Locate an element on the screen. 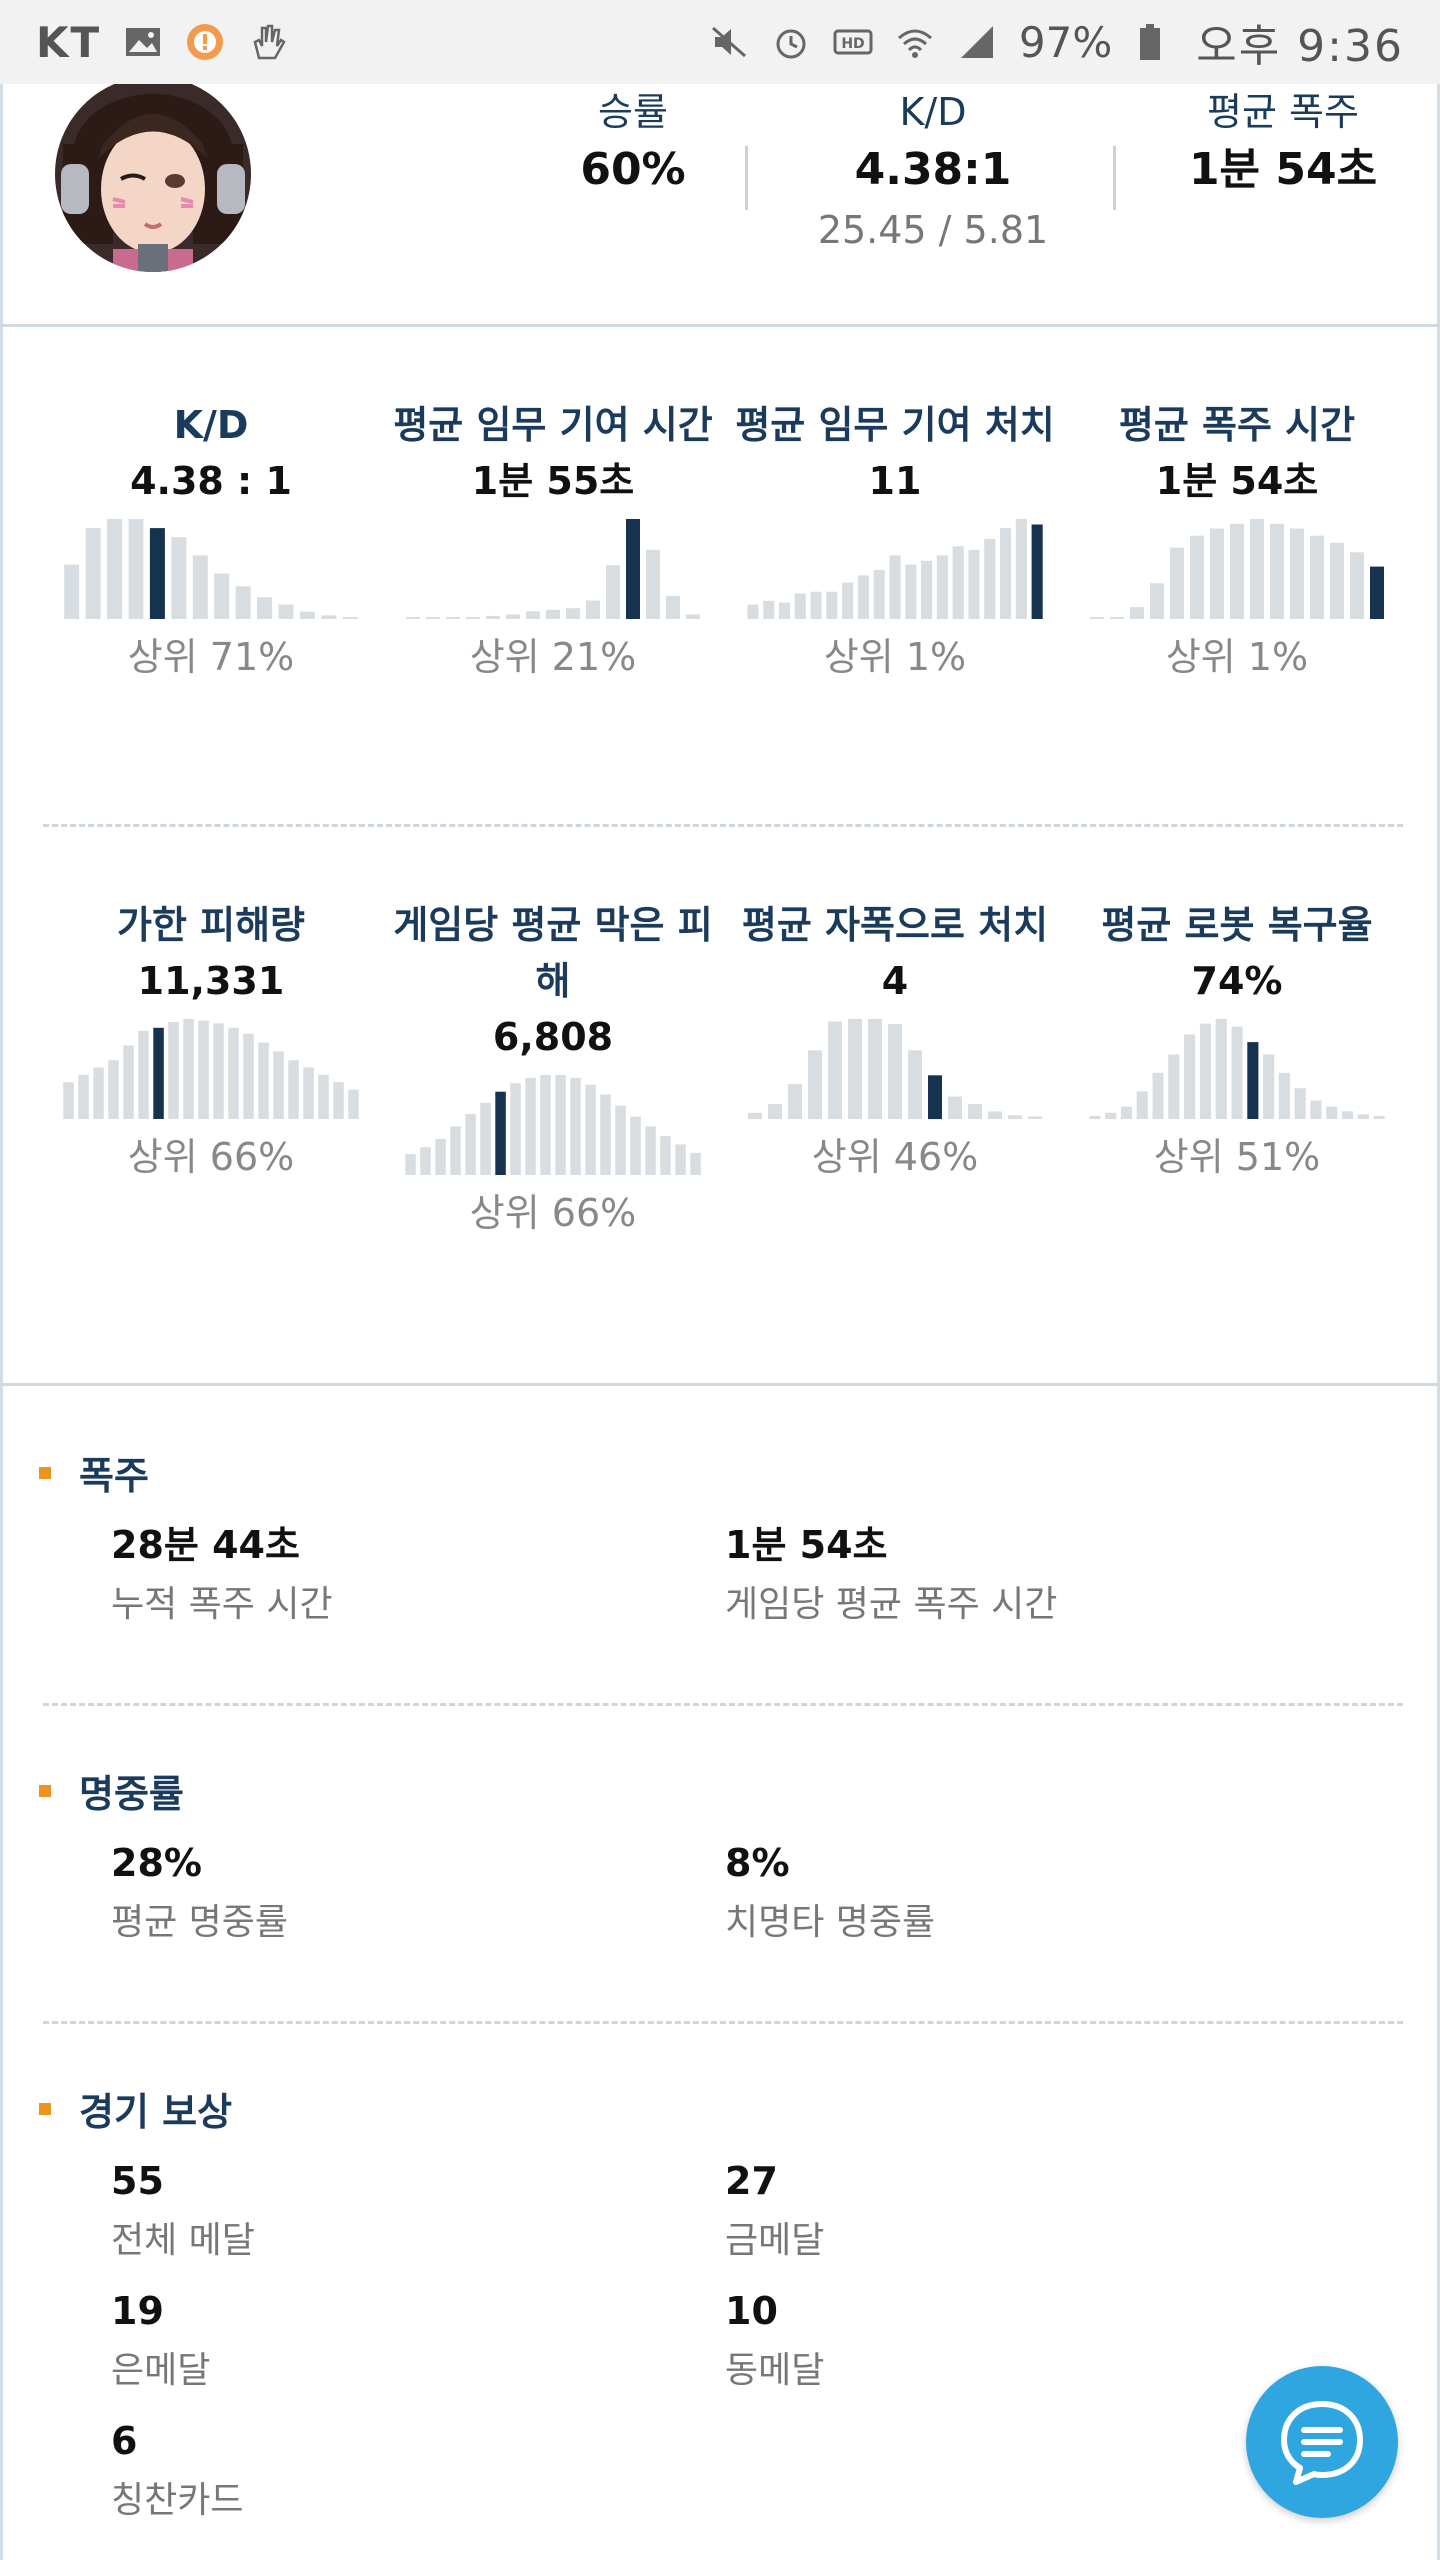 Image resolution: width=1440 pixels, height=2560 pixels. stat-title: 가한 피해량 is located at coordinates (211, 925).